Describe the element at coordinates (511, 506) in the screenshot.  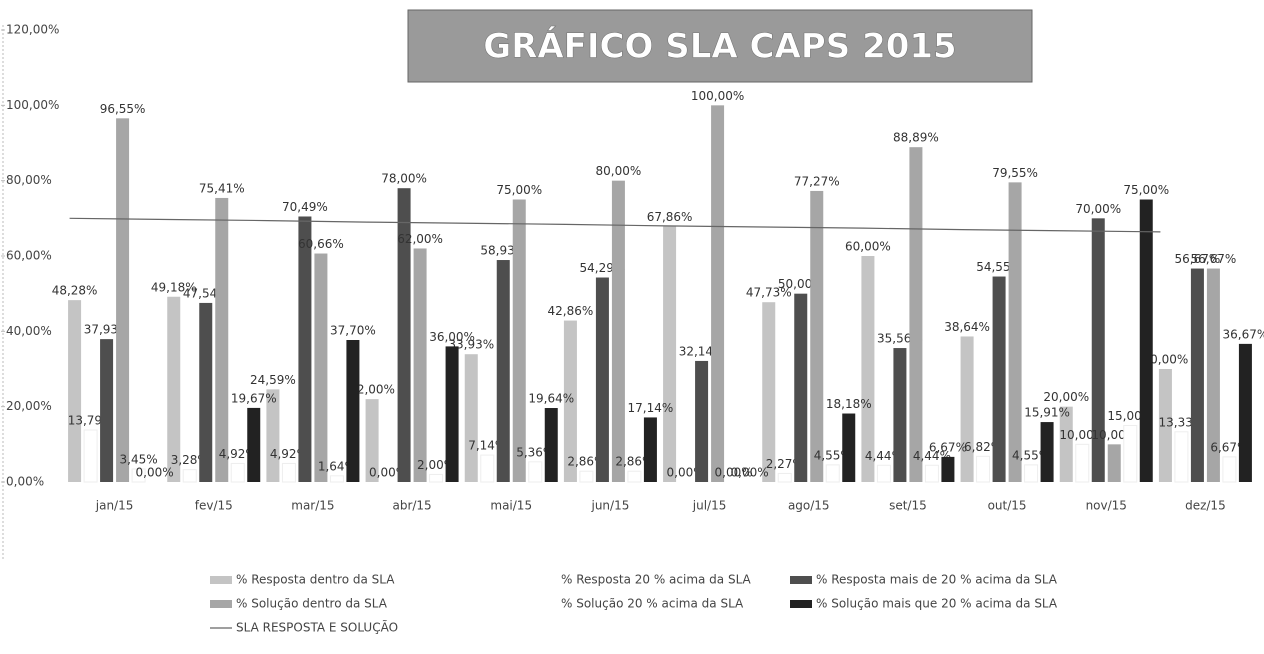
I see `x-tick-label: mai/15` at that location.